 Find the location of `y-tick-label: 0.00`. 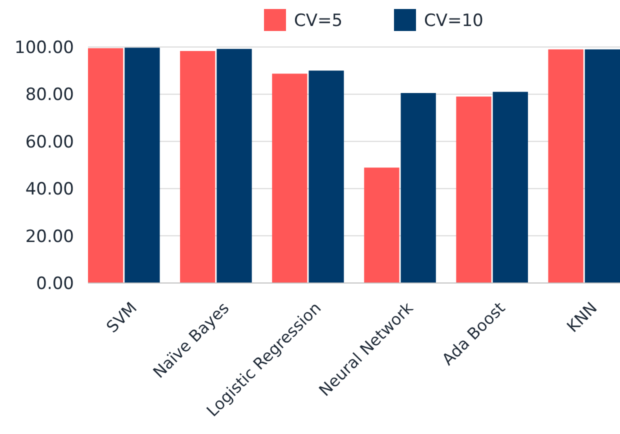

y-tick-label: 0.00 is located at coordinates (55, 284).